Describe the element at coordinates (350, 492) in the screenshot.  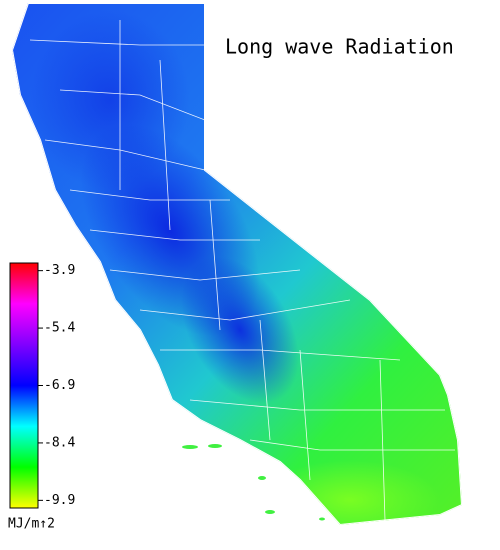
I see `south-shade` at that location.